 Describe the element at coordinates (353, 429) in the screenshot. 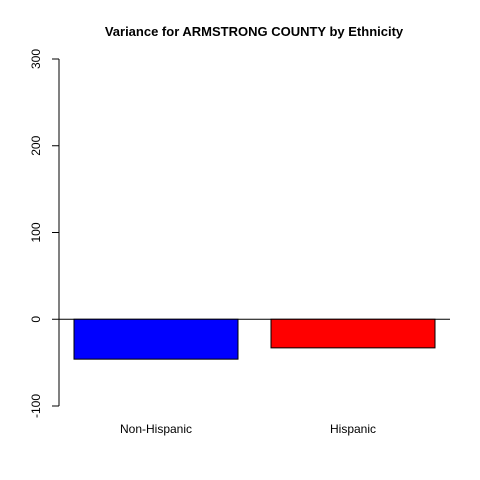

I see `category-label: Hispanic` at that location.